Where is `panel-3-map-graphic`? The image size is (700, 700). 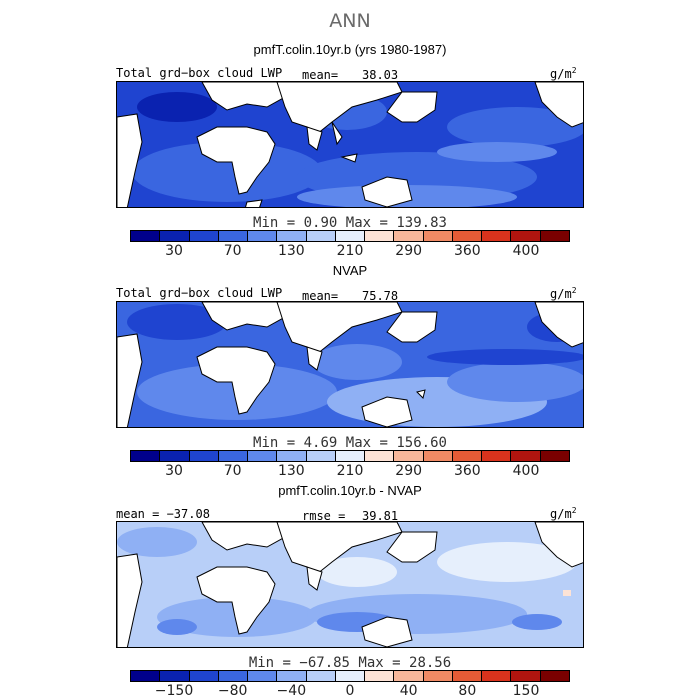
panel-3-map-graphic is located at coordinates (350, 584).